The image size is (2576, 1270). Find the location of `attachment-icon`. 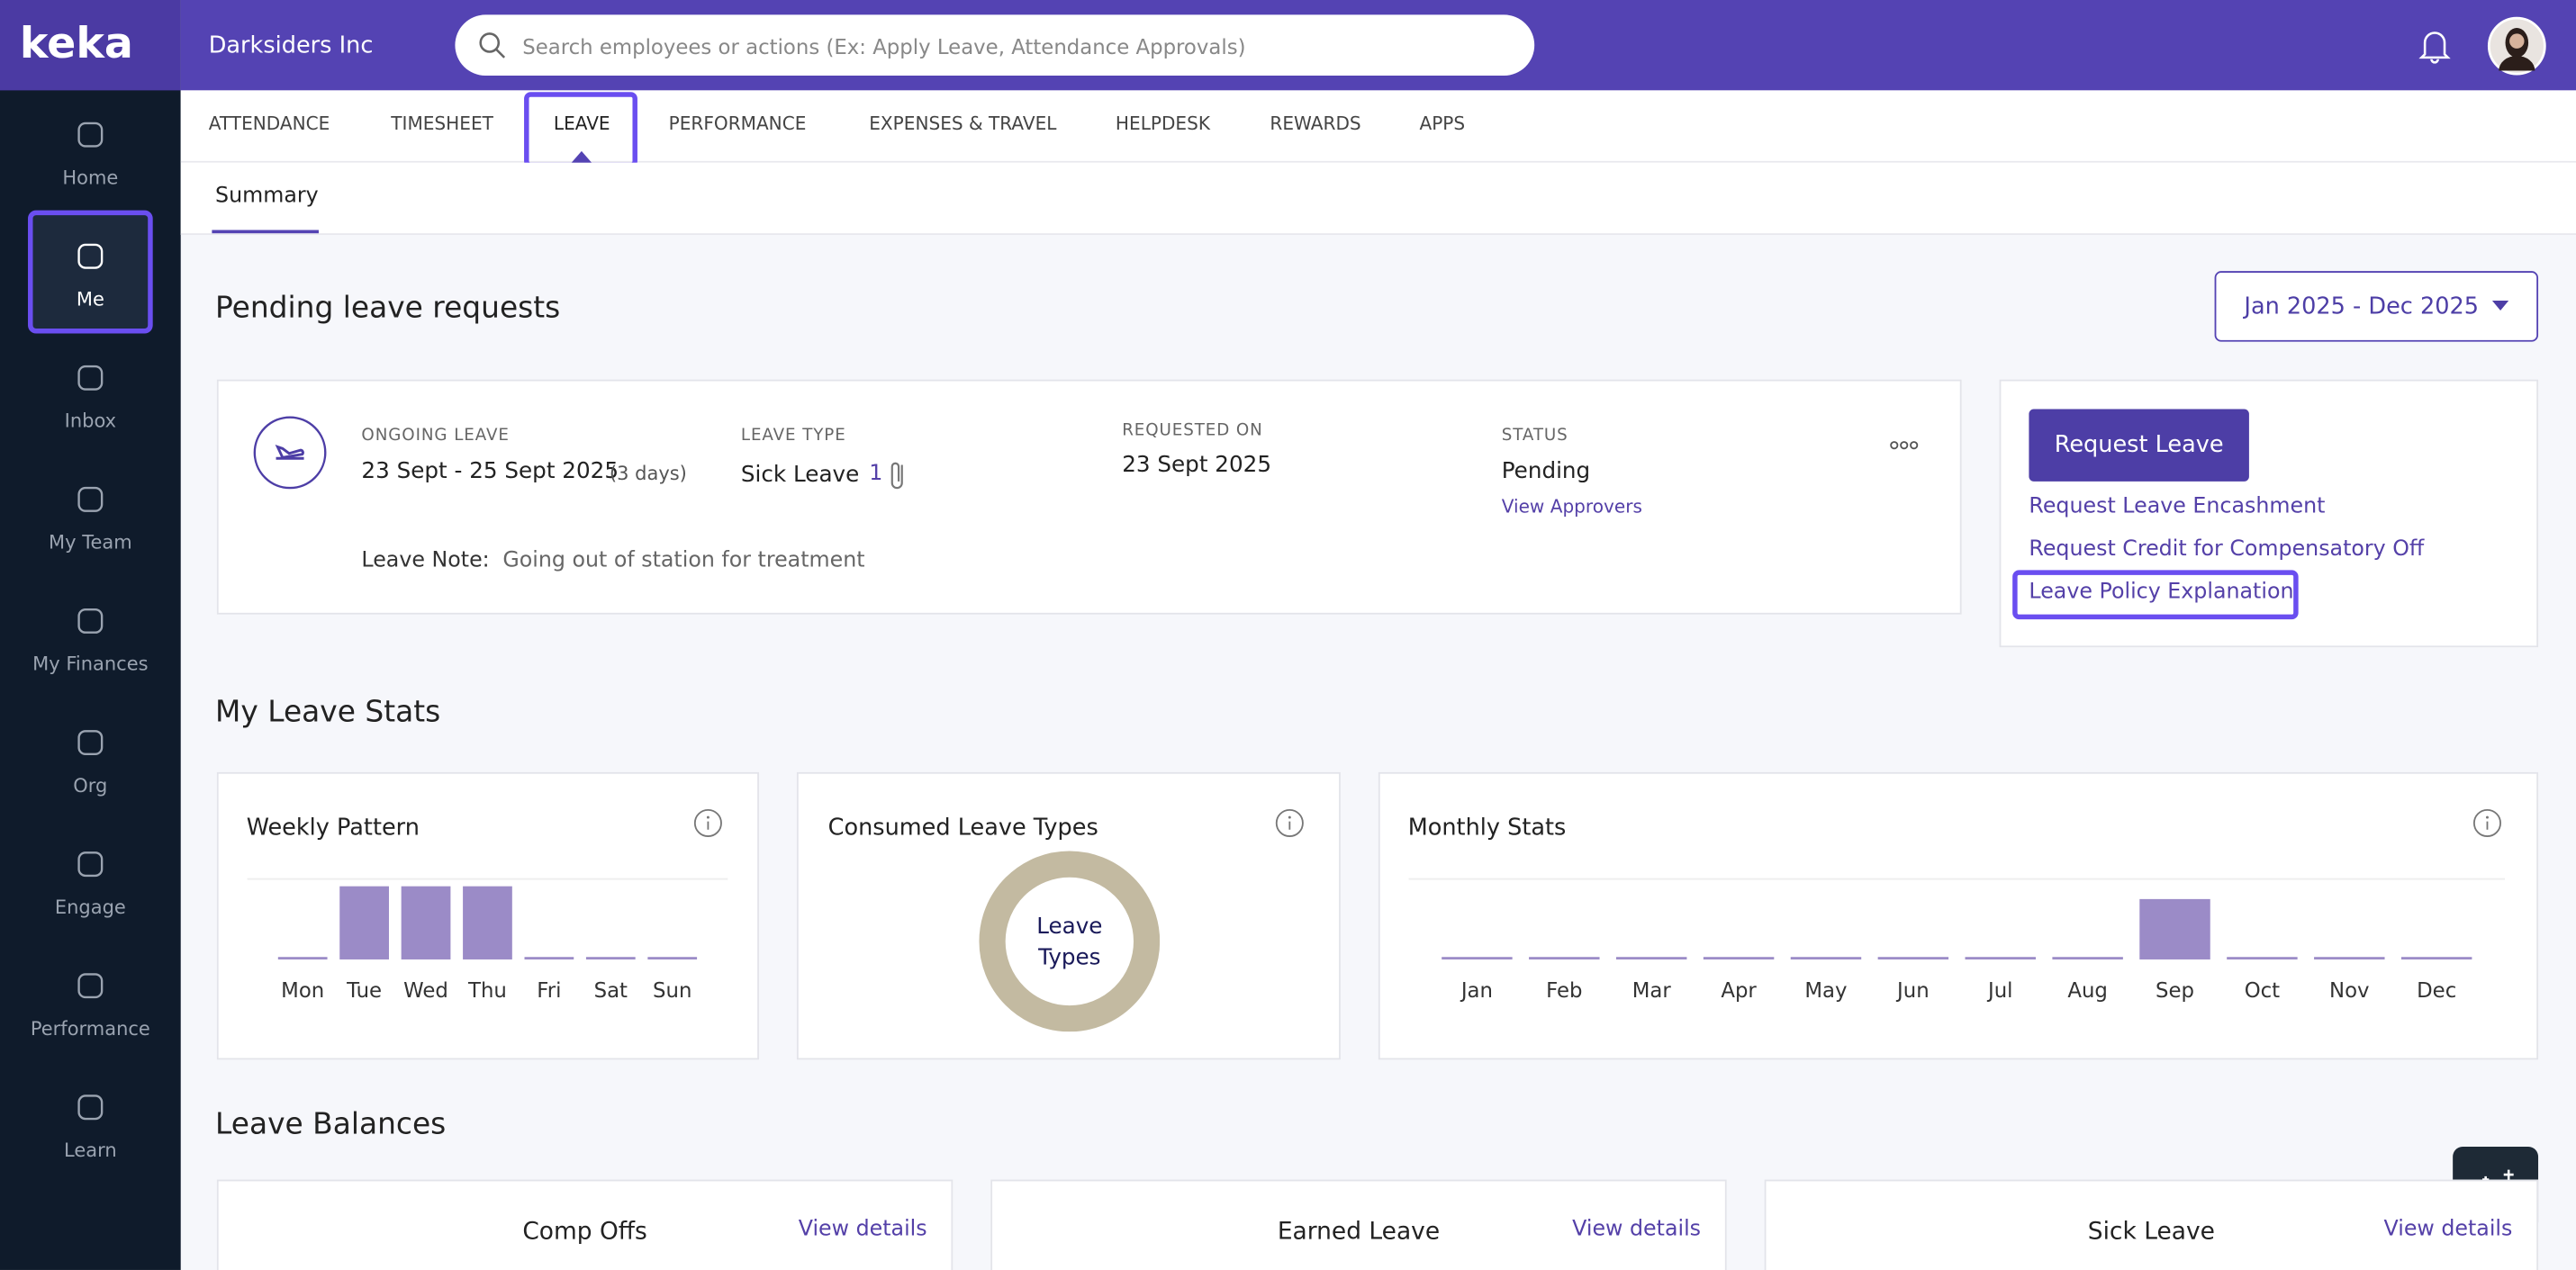

attachment-icon is located at coordinates (898, 474).